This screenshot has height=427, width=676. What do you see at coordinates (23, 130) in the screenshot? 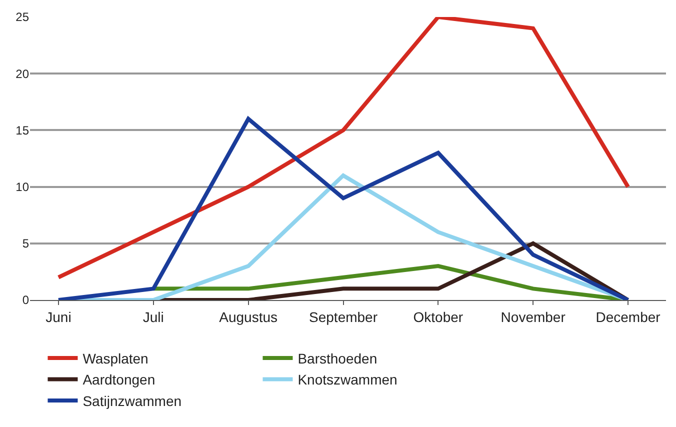
I see `y-tick-label: 15` at bounding box center [23, 130].